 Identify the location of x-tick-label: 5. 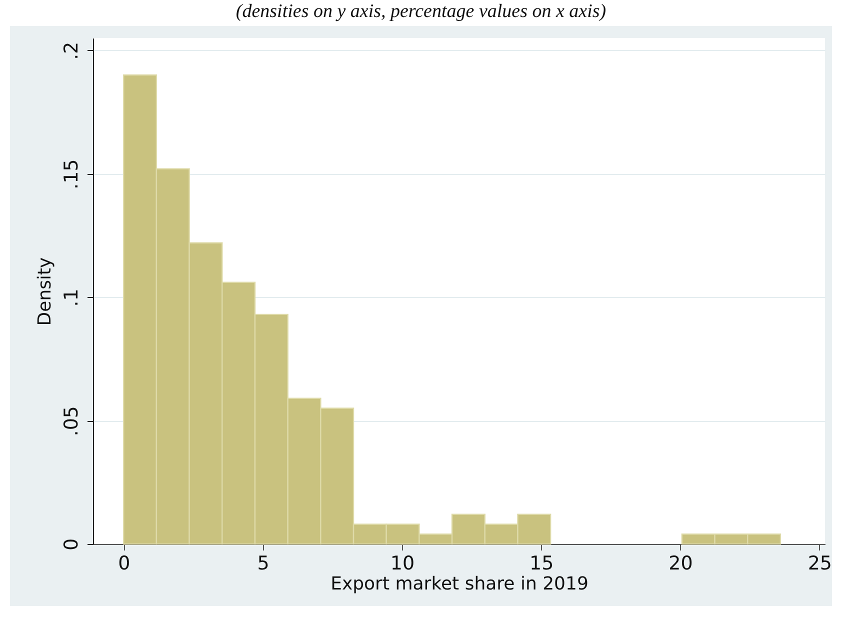
(263, 563).